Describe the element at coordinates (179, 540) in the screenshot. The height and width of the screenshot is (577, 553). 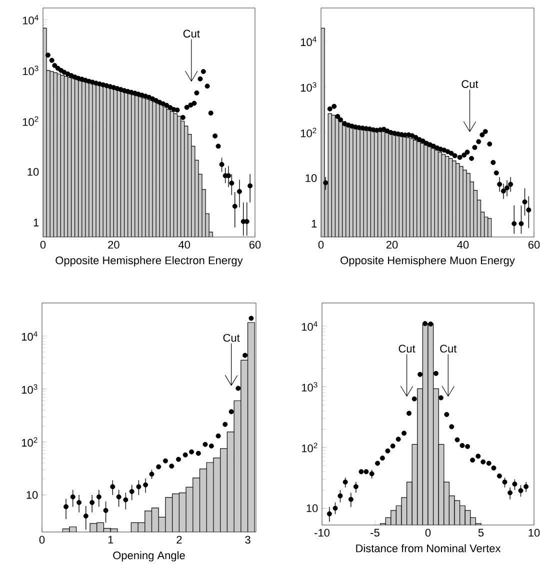
I see `x-tick-label: 2` at that location.